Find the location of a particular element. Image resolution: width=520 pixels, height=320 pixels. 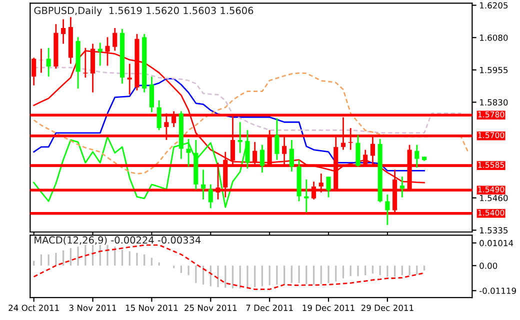

y-tick-label: 1.6080 is located at coordinates (494, 37).